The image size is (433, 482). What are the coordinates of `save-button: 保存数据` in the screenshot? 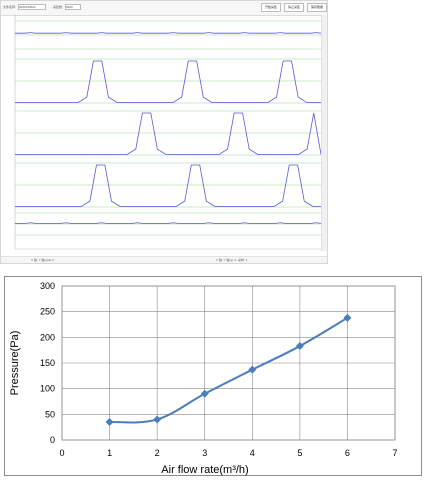 It's located at (317, 7).